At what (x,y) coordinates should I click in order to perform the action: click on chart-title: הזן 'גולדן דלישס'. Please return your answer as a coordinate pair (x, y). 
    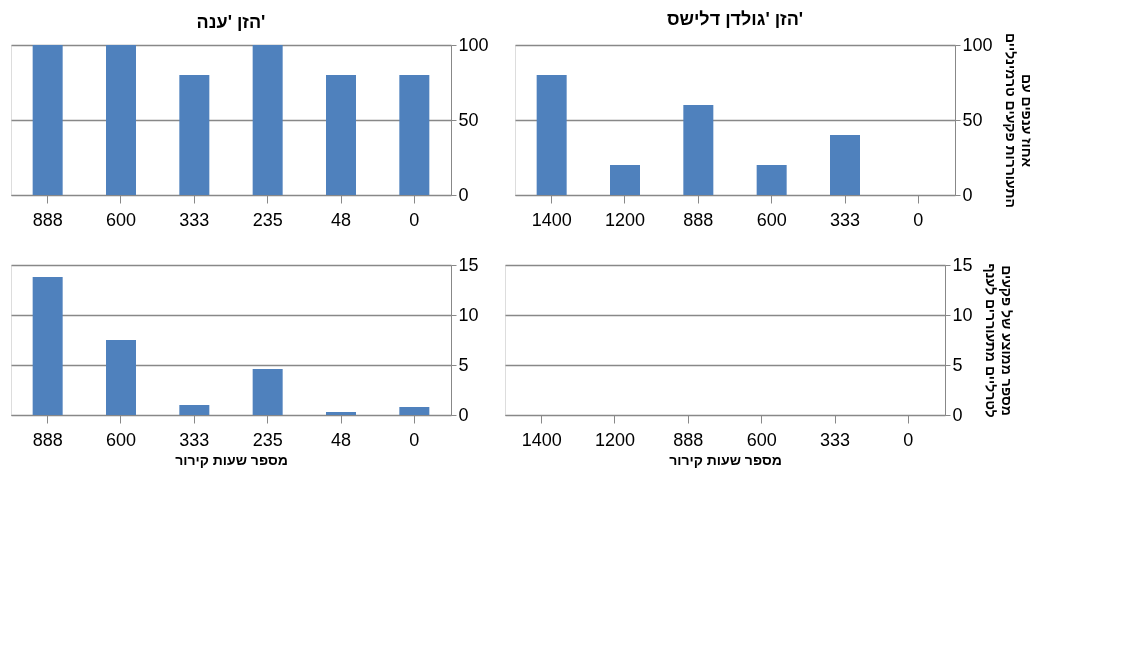
    Looking at the image, I should click on (735, 18).